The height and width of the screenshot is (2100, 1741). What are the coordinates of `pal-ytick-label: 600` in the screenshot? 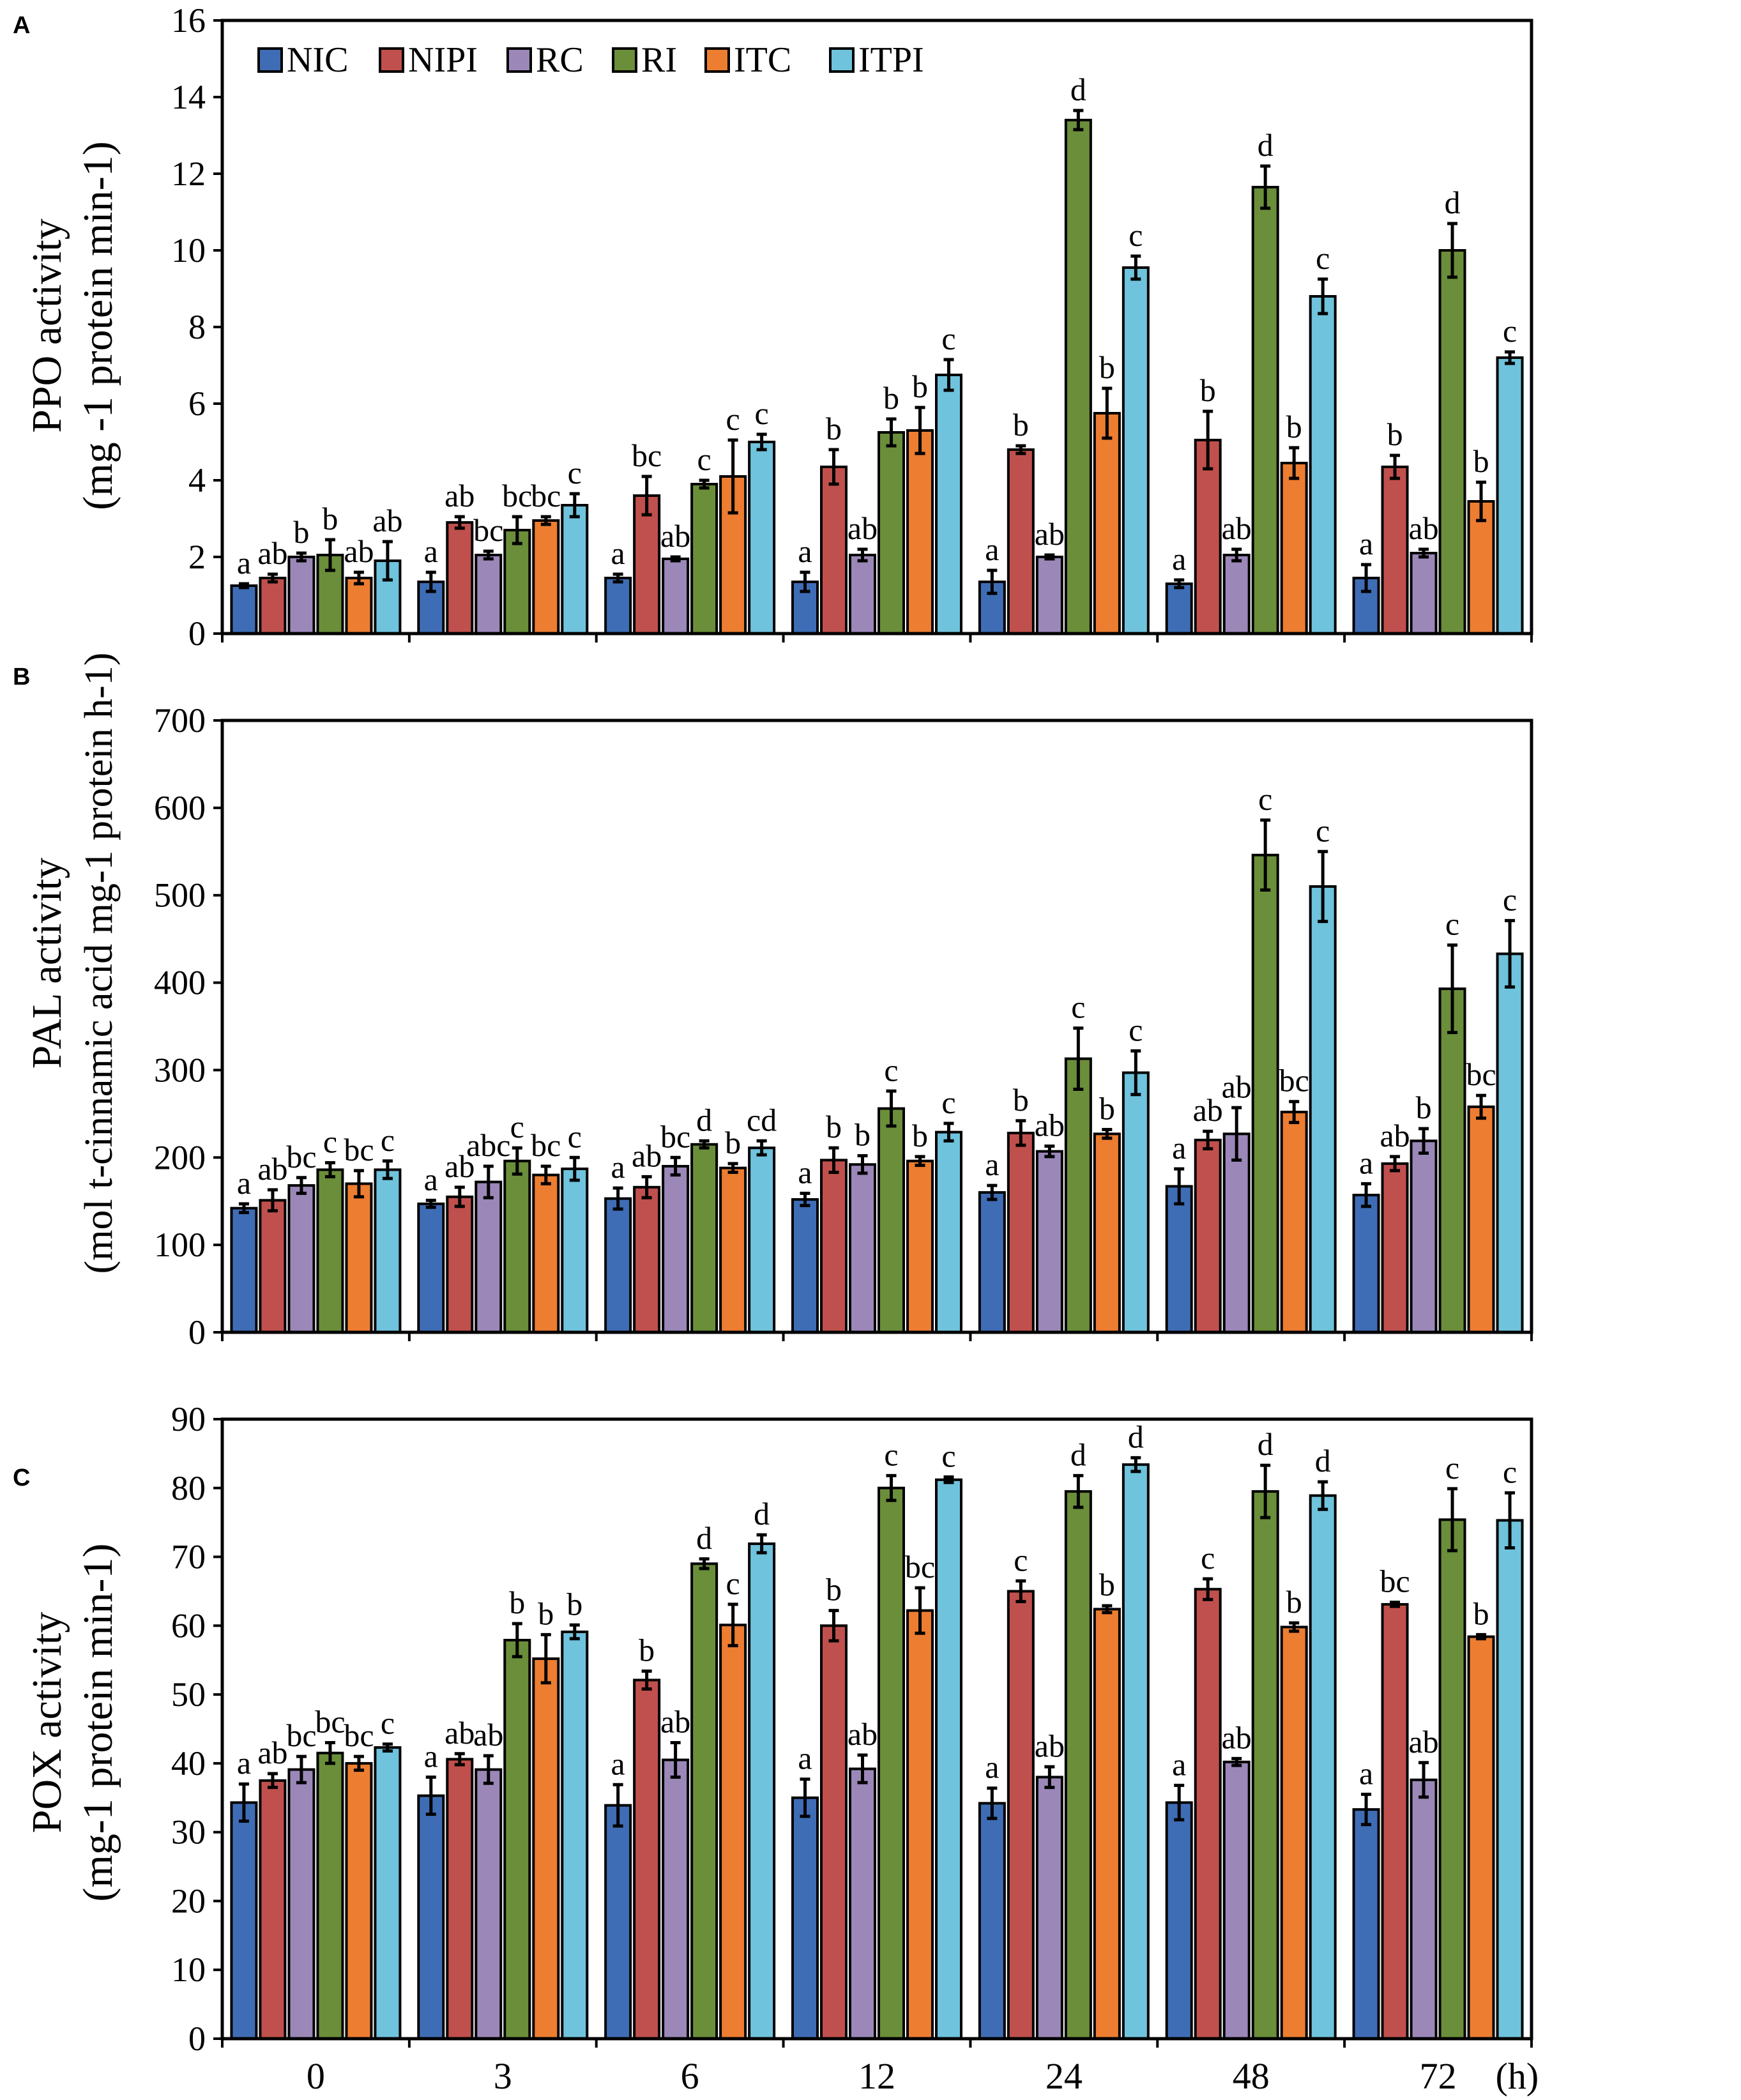 It's located at (180, 808).